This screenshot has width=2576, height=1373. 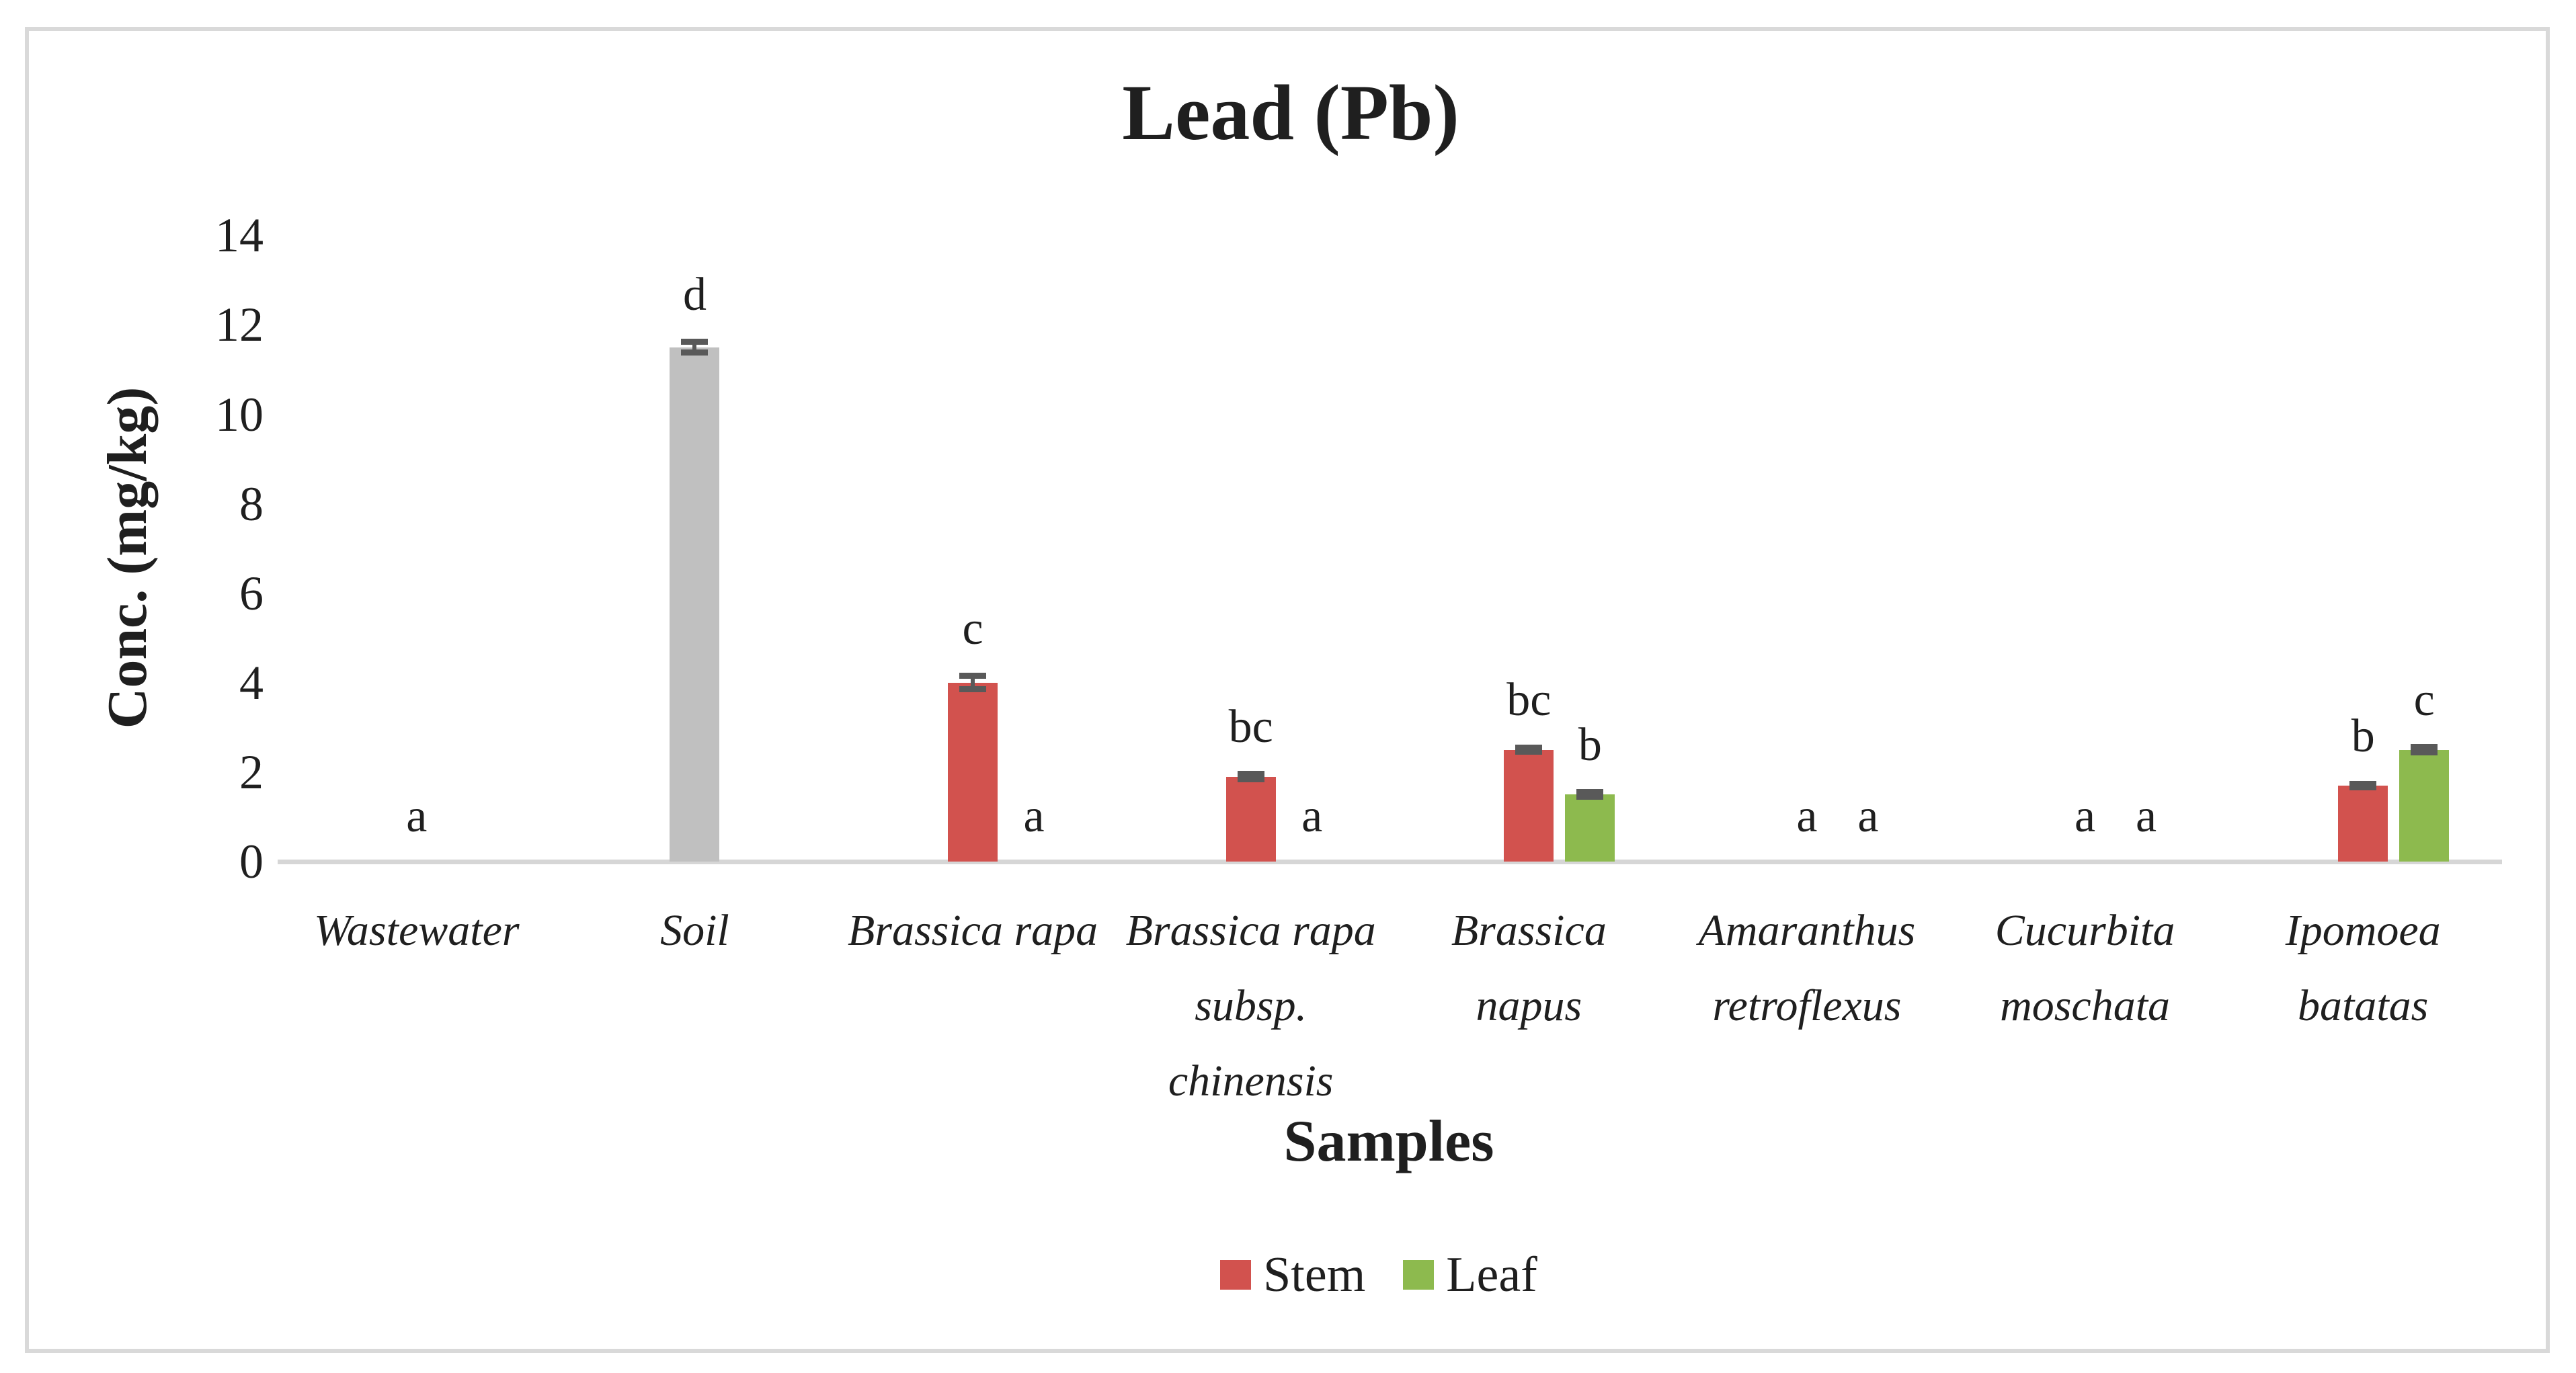 I want to click on y-tick-label: 12, so click(x=239, y=325).